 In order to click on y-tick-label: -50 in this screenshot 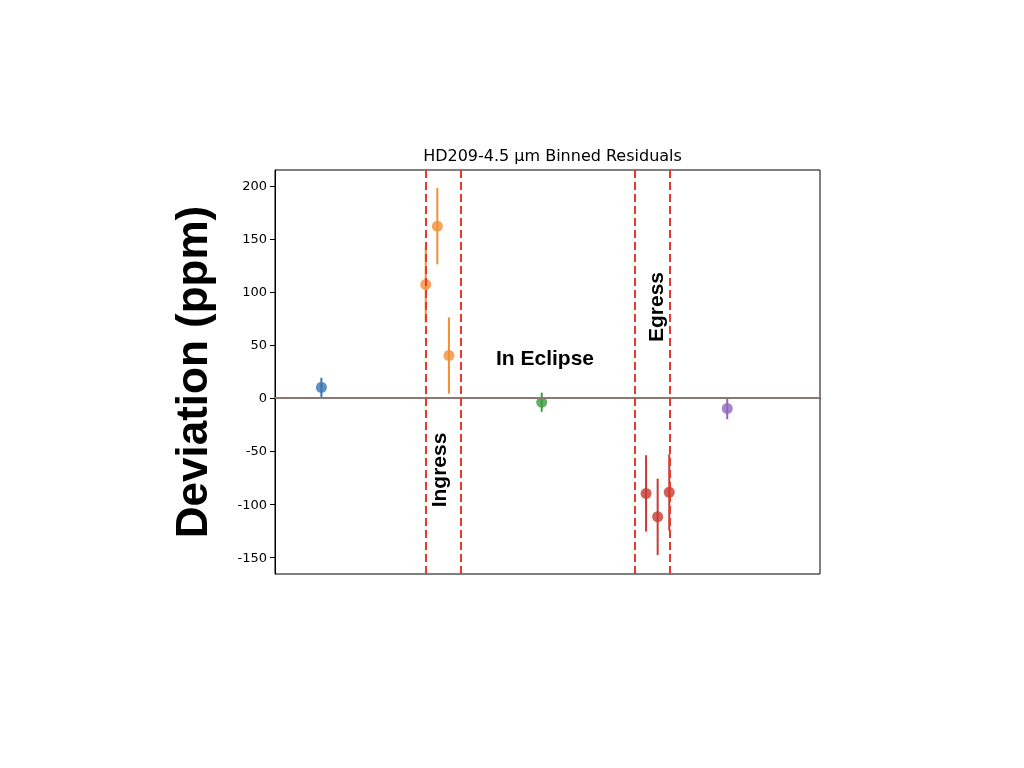, I will do `click(256, 451)`.